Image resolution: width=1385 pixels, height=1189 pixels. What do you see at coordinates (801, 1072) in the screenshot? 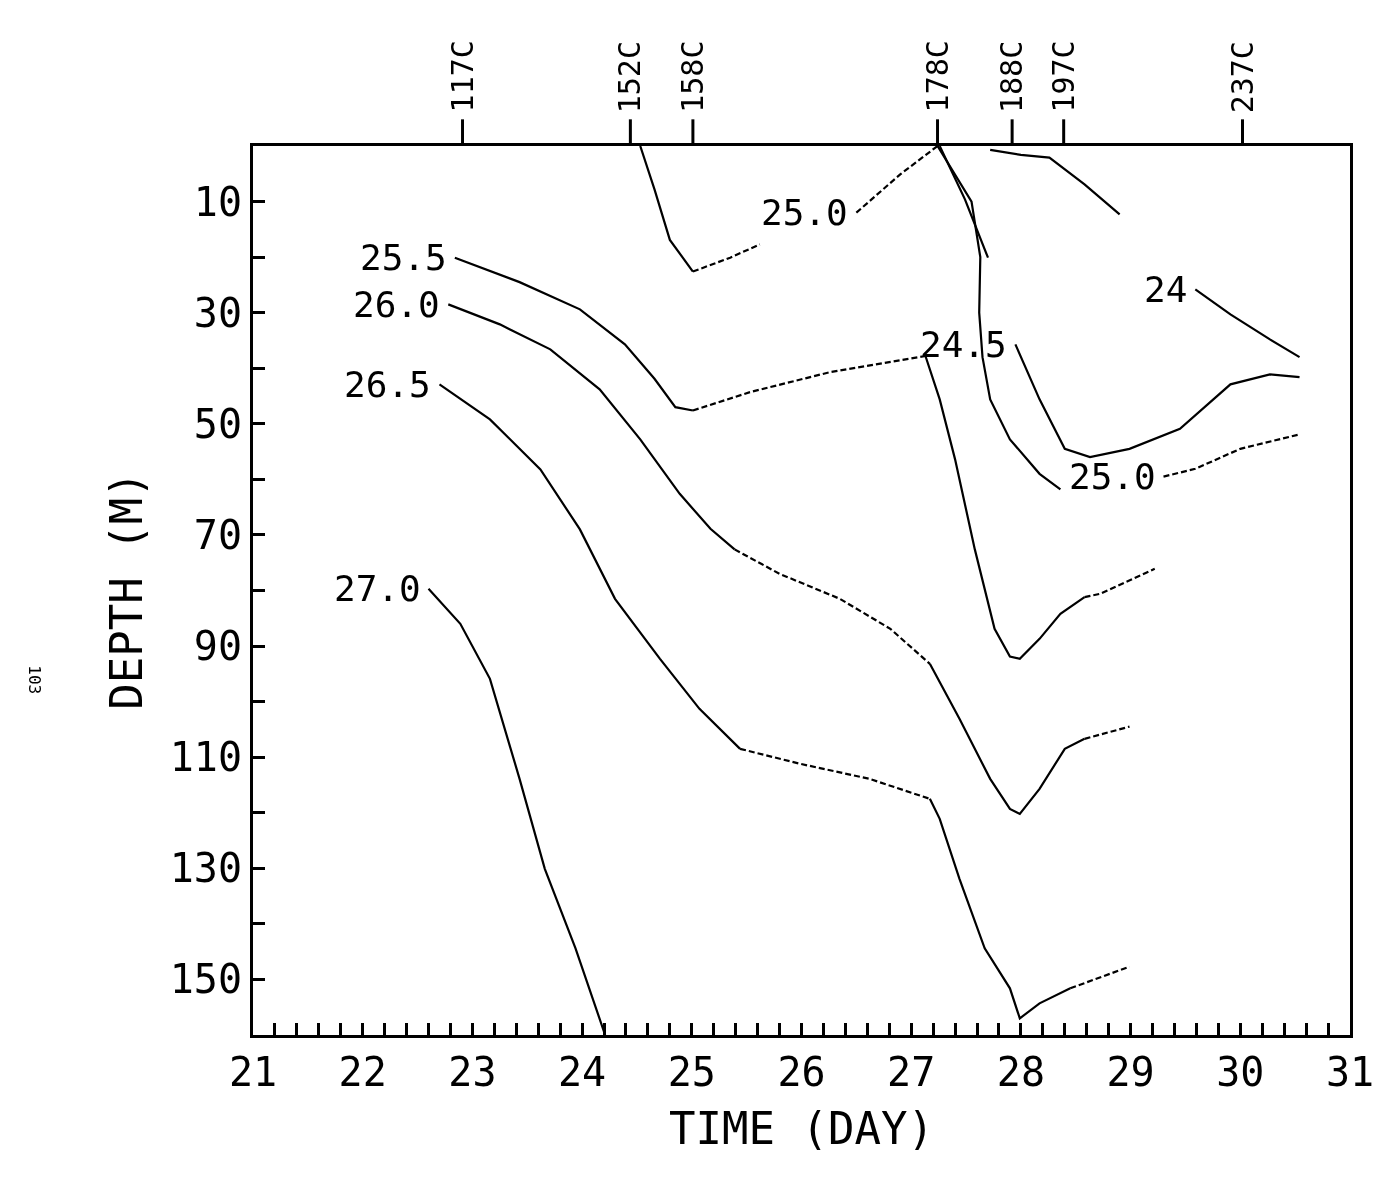
I see `x-tick-label: 26` at bounding box center [801, 1072].